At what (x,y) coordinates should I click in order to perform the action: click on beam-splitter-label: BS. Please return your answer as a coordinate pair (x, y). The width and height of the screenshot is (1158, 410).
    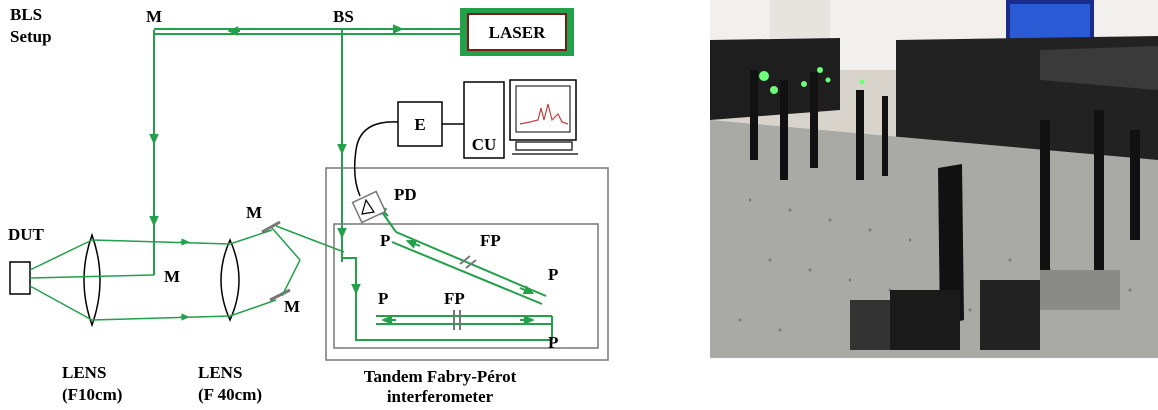
    Looking at the image, I should click on (343, 16).